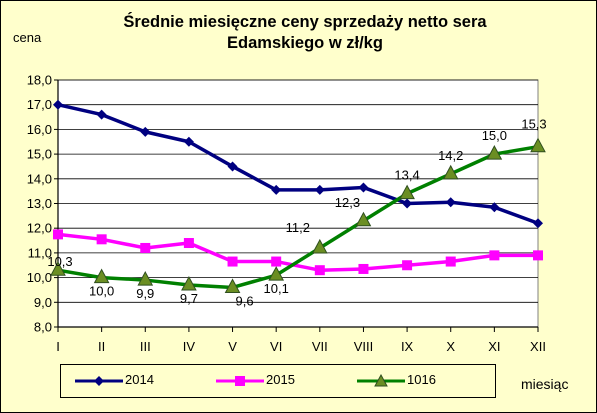  What do you see at coordinates (494, 135) in the screenshot?
I see `data-label: 15,0` at bounding box center [494, 135].